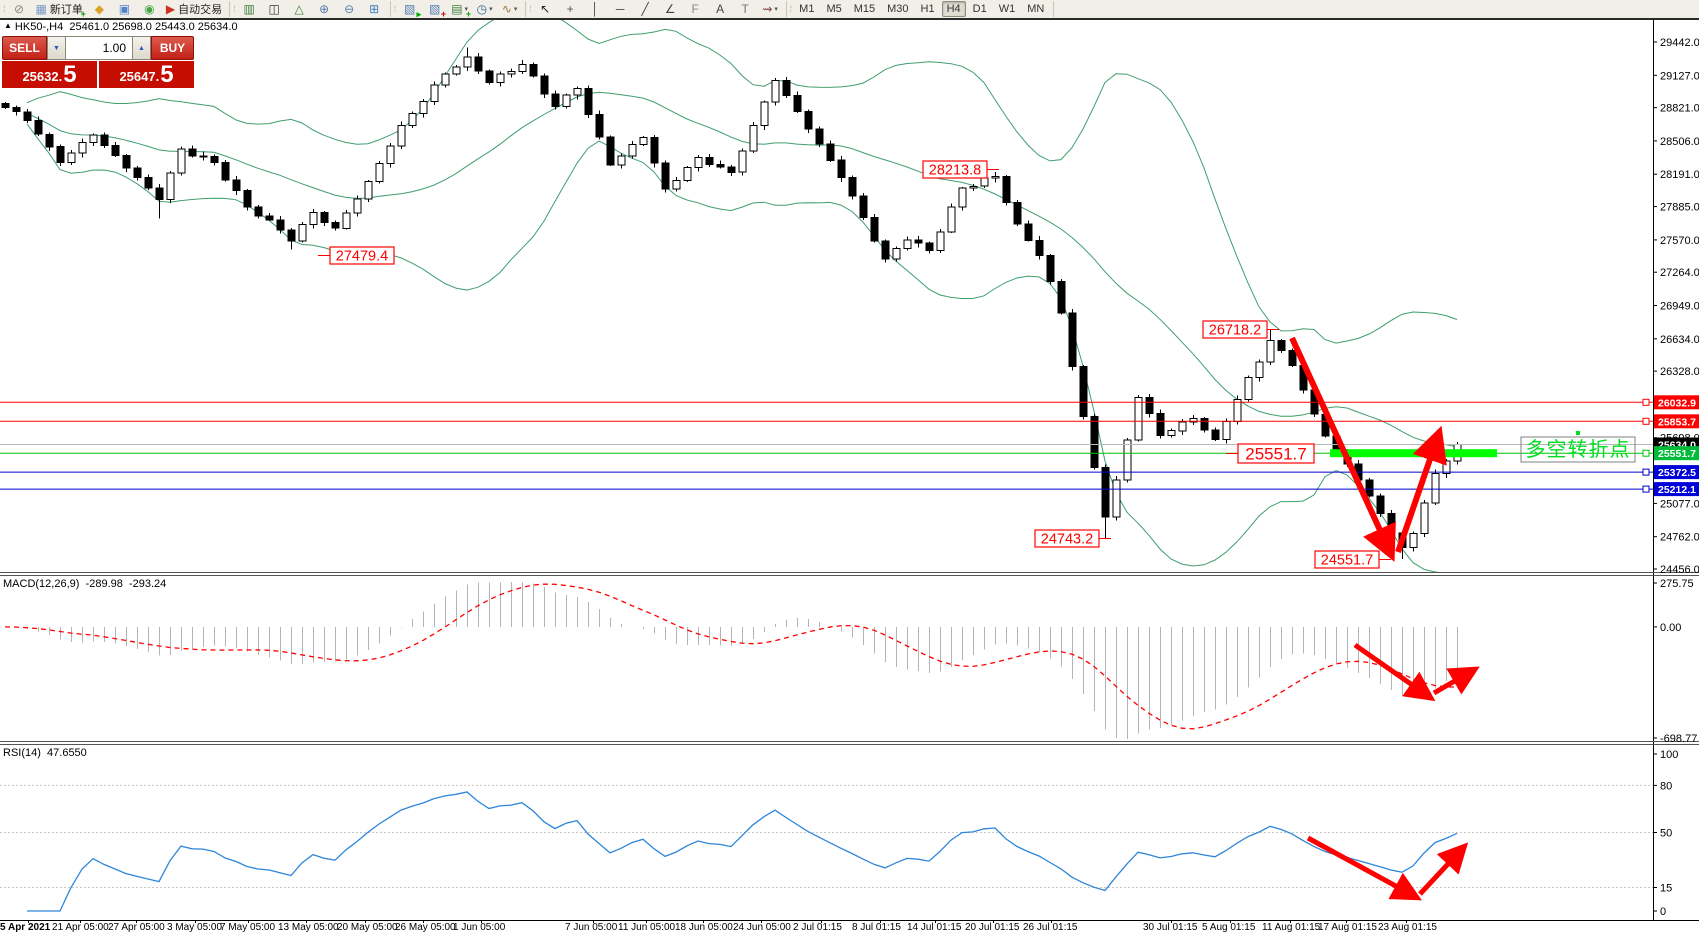  Describe the element at coordinates (1407, 927) in the screenshot. I see `time-label: 23 Aug 01:15` at that location.